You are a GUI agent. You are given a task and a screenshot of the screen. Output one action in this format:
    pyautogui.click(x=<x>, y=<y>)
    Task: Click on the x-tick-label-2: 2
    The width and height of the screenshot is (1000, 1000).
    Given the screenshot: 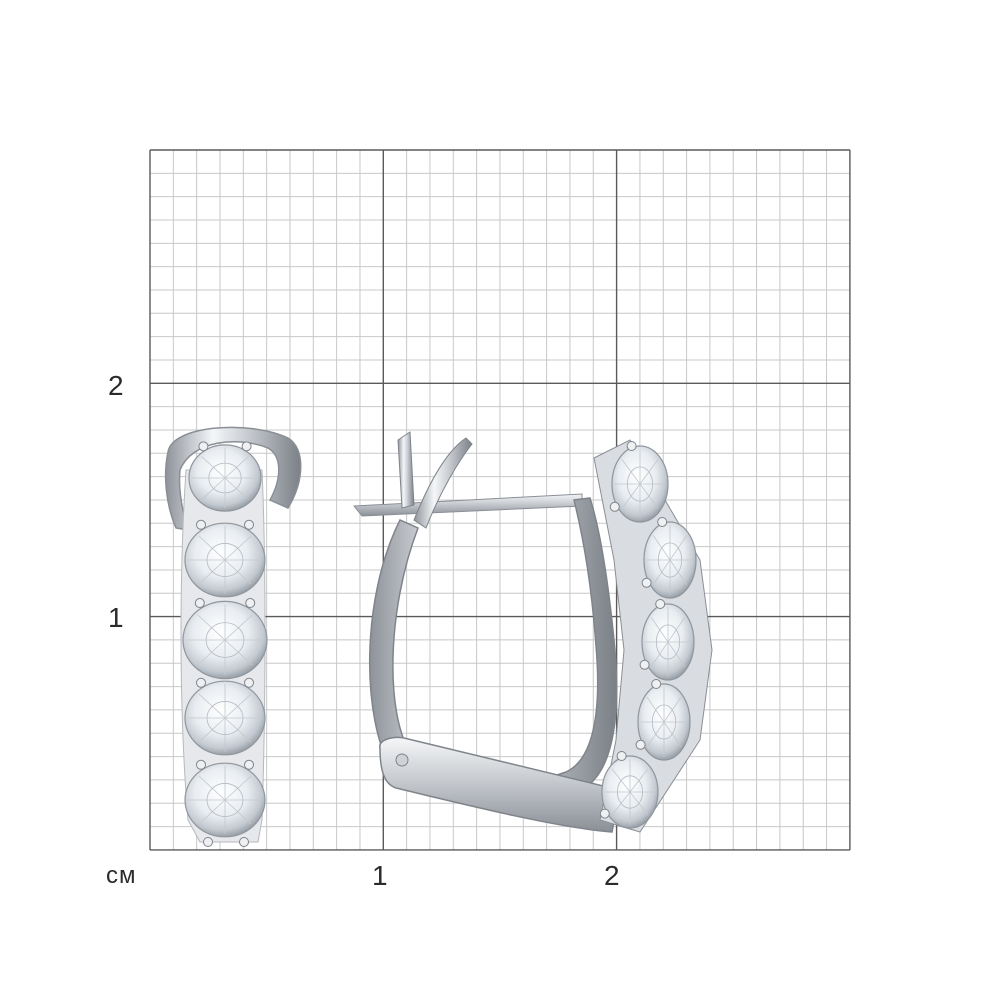 What is the action you would take?
    pyautogui.click(x=612, y=875)
    